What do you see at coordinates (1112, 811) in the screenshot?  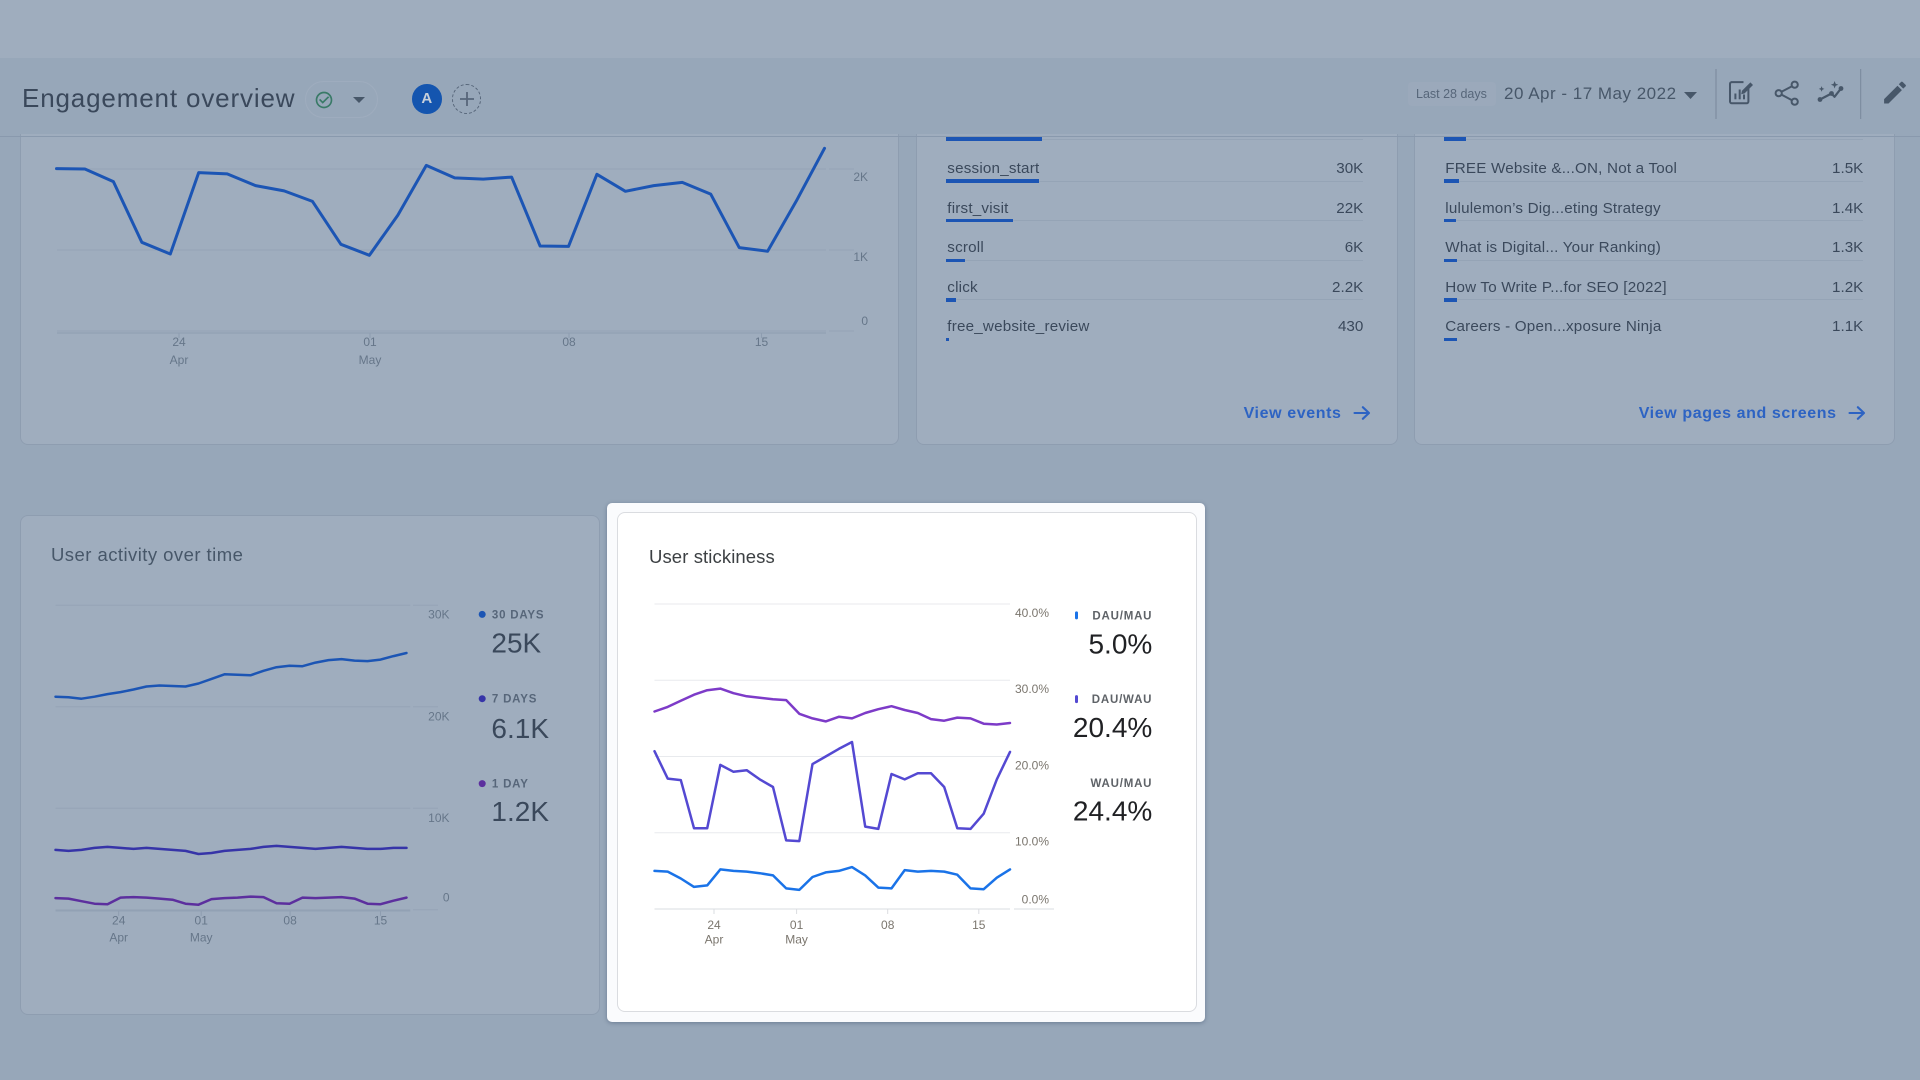 I see `svg-text: 24.4%` at bounding box center [1112, 811].